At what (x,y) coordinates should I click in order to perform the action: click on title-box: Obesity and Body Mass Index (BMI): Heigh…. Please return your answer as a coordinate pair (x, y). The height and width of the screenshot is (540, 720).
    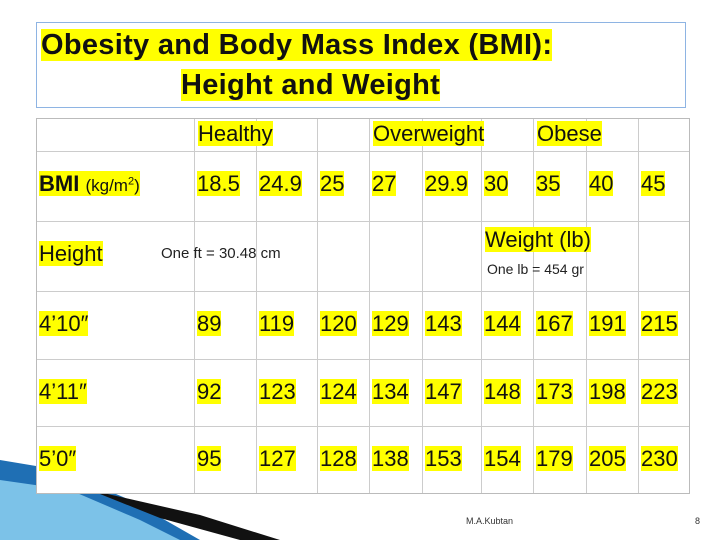
    Looking at the image, I should click on (361, 65).